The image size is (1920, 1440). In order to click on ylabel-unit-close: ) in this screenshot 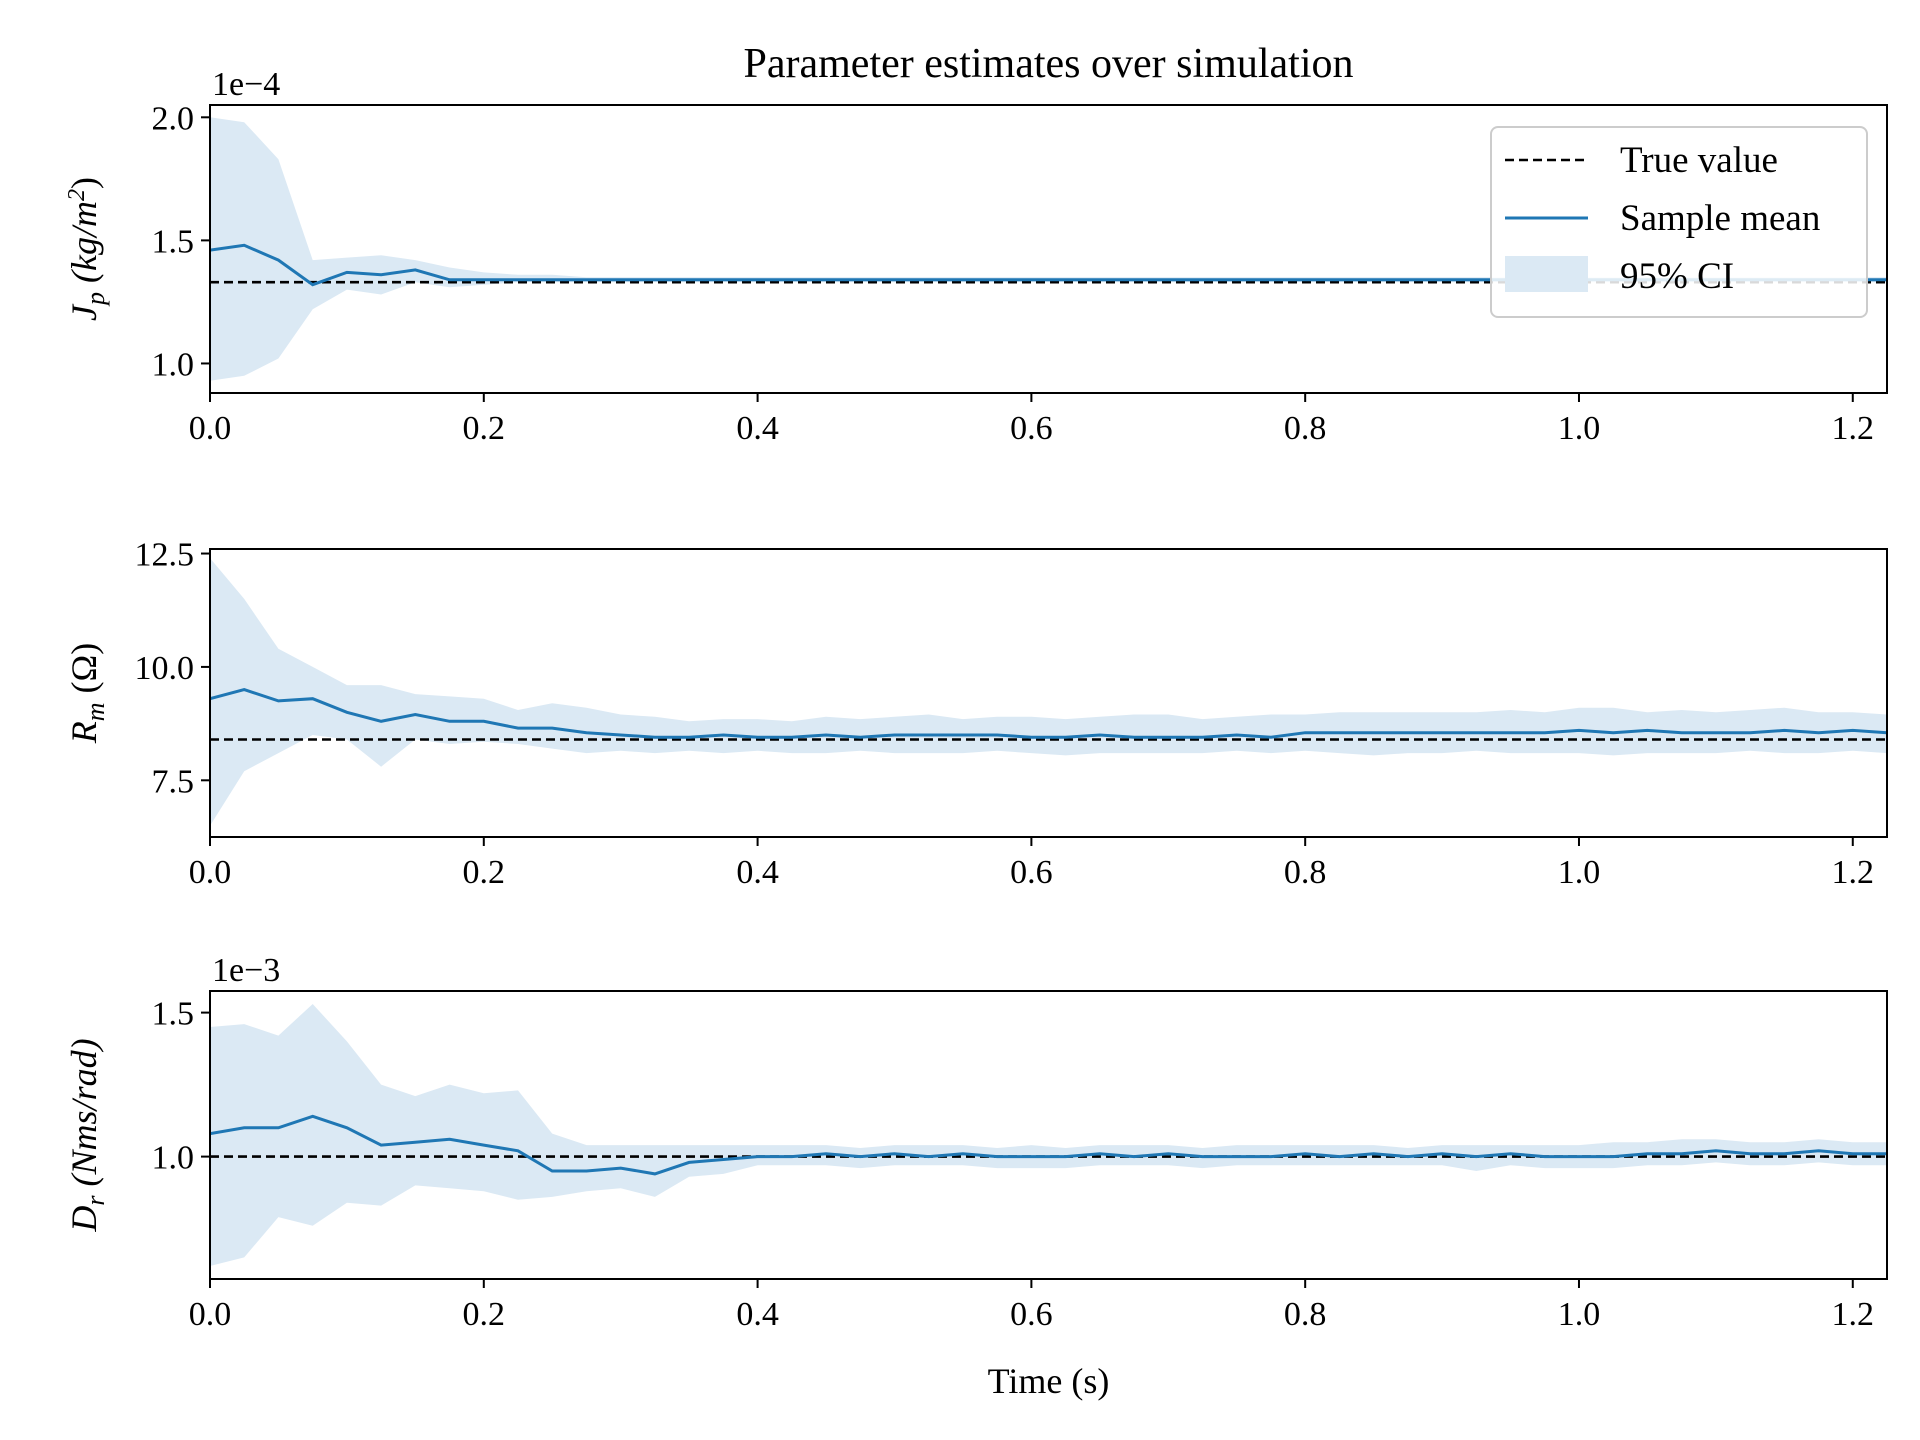, I will do `click(84, 183)`.